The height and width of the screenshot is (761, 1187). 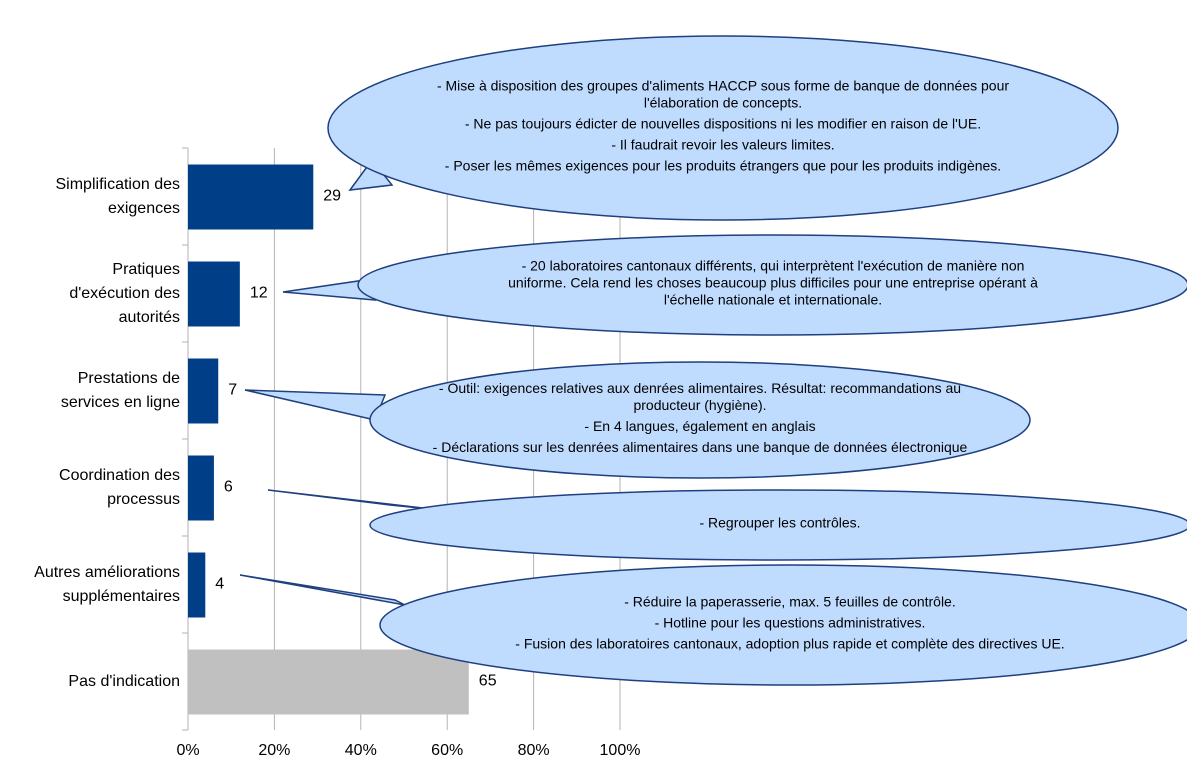 I want to click on data-label: 7, so click(x=232, y=390).